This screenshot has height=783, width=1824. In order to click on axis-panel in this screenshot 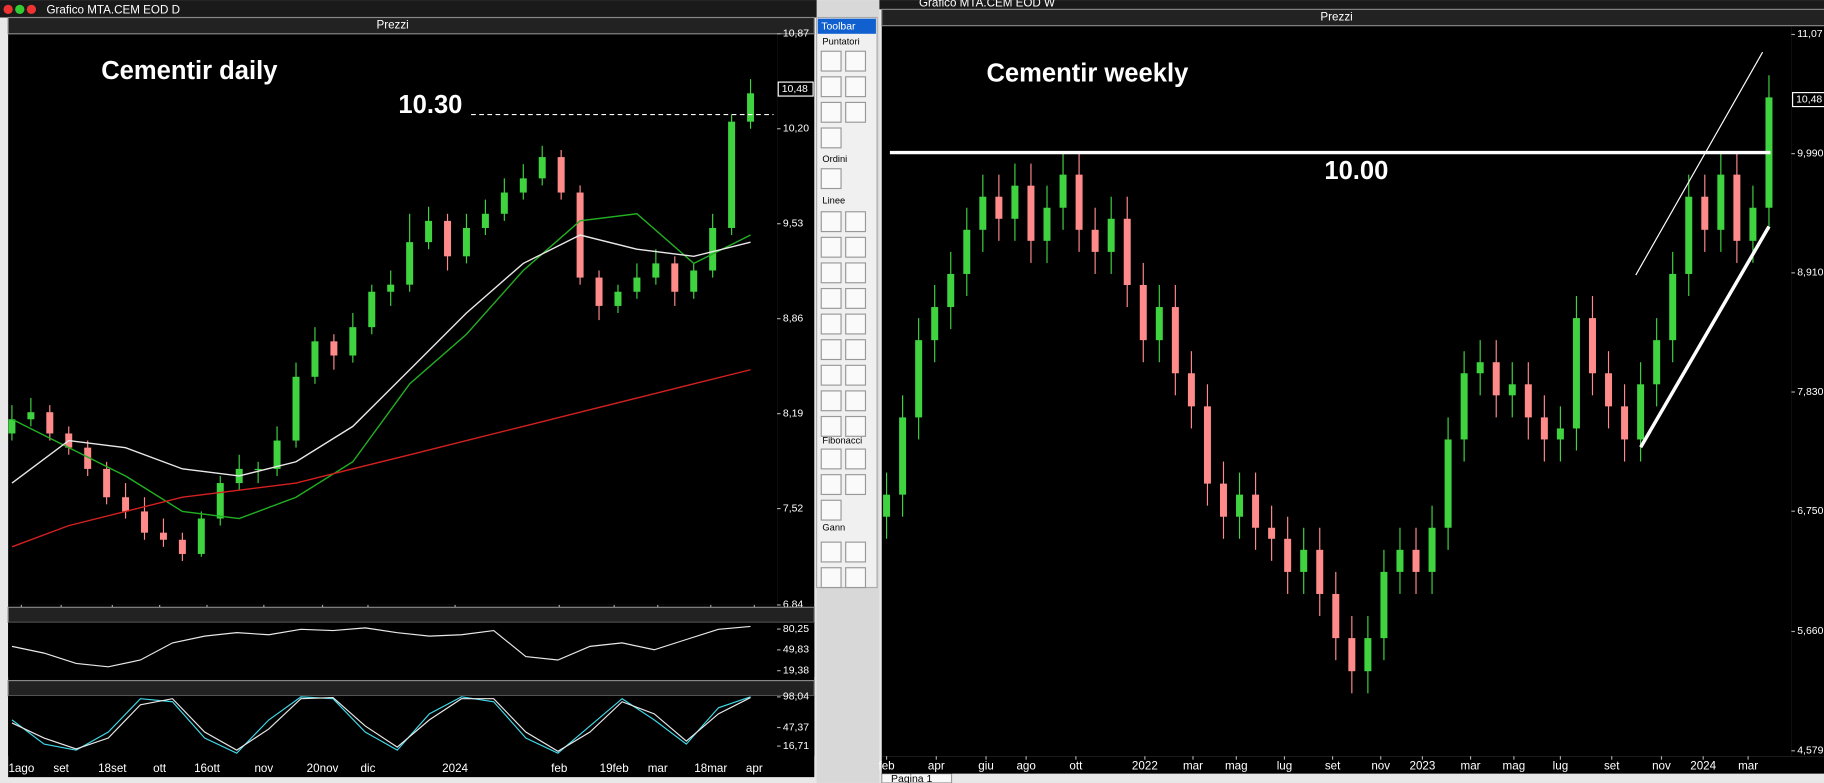, I will do `click(796, 319)`.